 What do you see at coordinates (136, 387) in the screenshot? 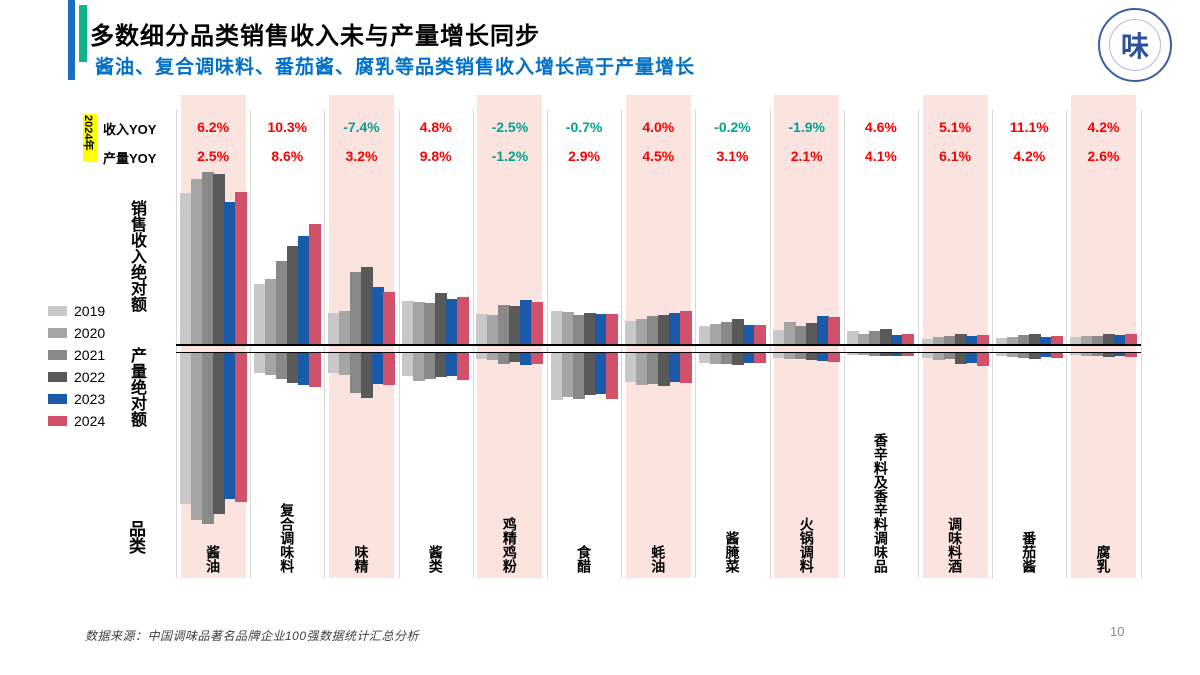
I see `production-axis-label: 产量绝对额` at bounding box center [136, 387].